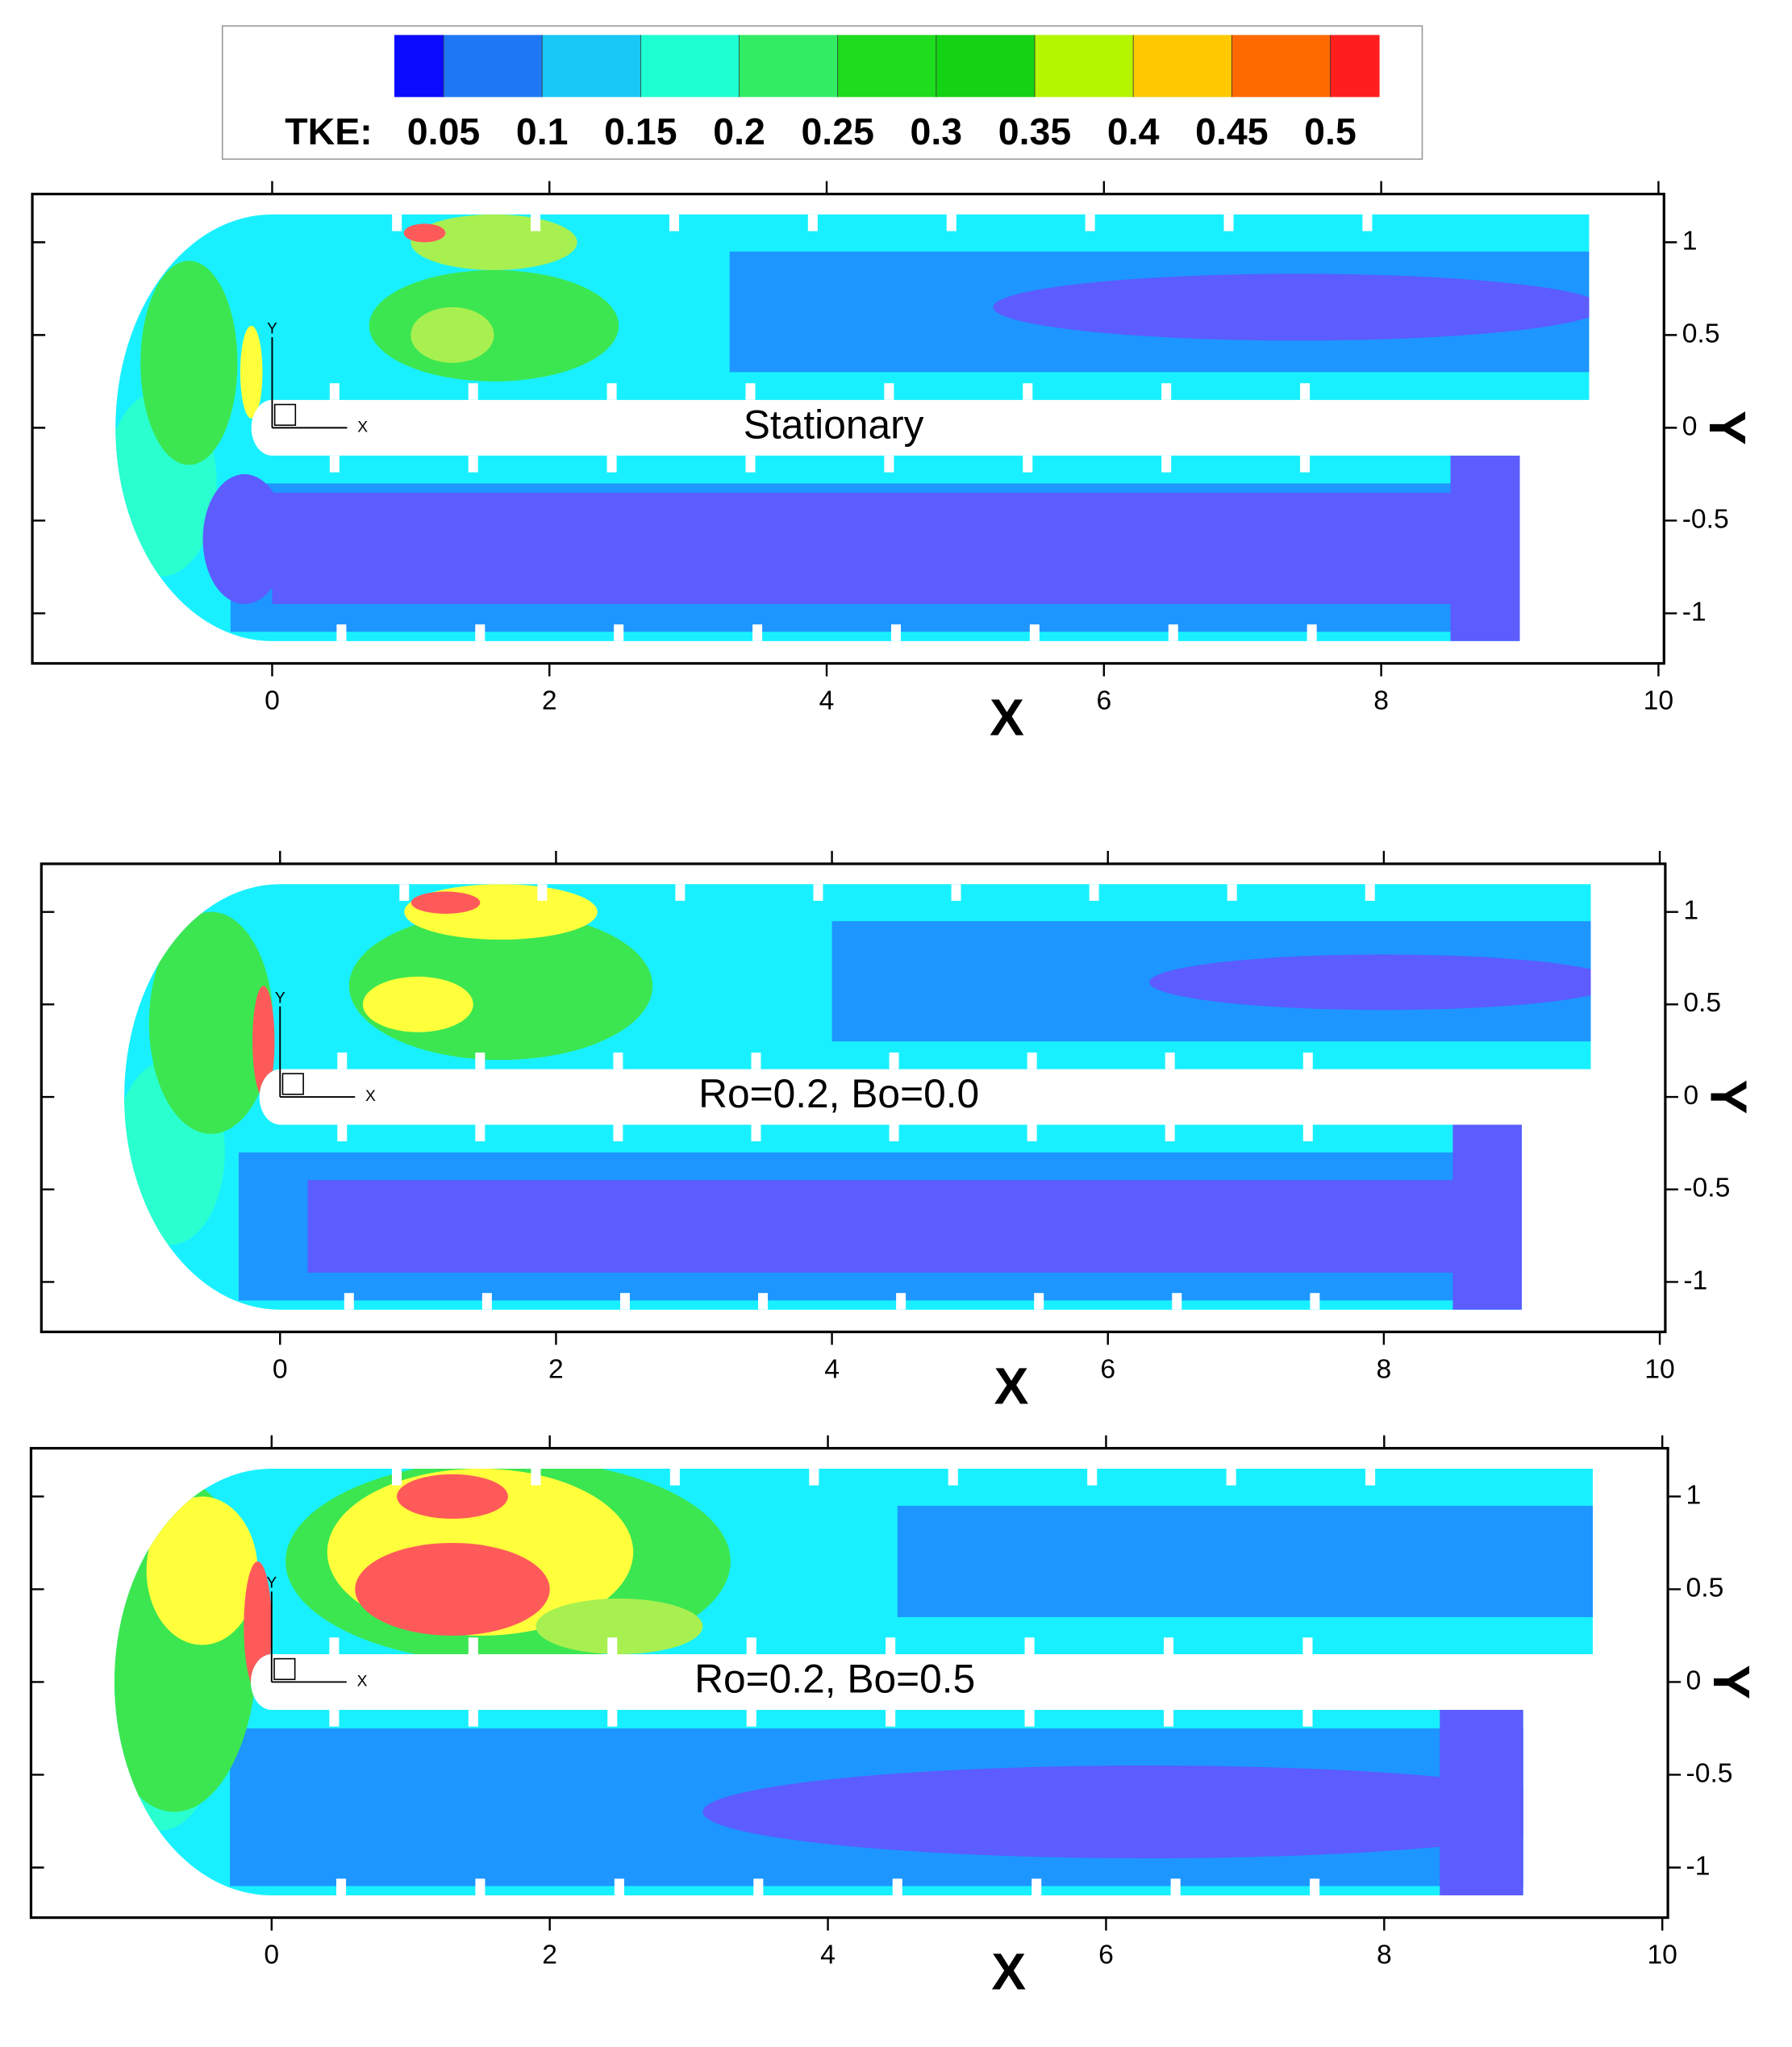 Image resolution: width=1792 pixels, height=2047 pixels. What do you see at coordinates (1034, 131) in the screenshot?
I see `colorbar-tick-label: 0.35` at bounding box center [1034, 131].